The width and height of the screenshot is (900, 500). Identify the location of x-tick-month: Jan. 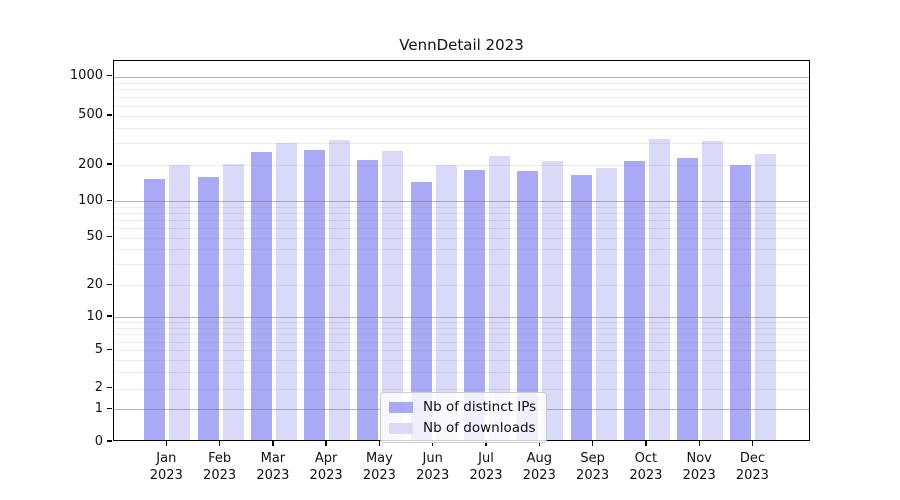
(166, 458).